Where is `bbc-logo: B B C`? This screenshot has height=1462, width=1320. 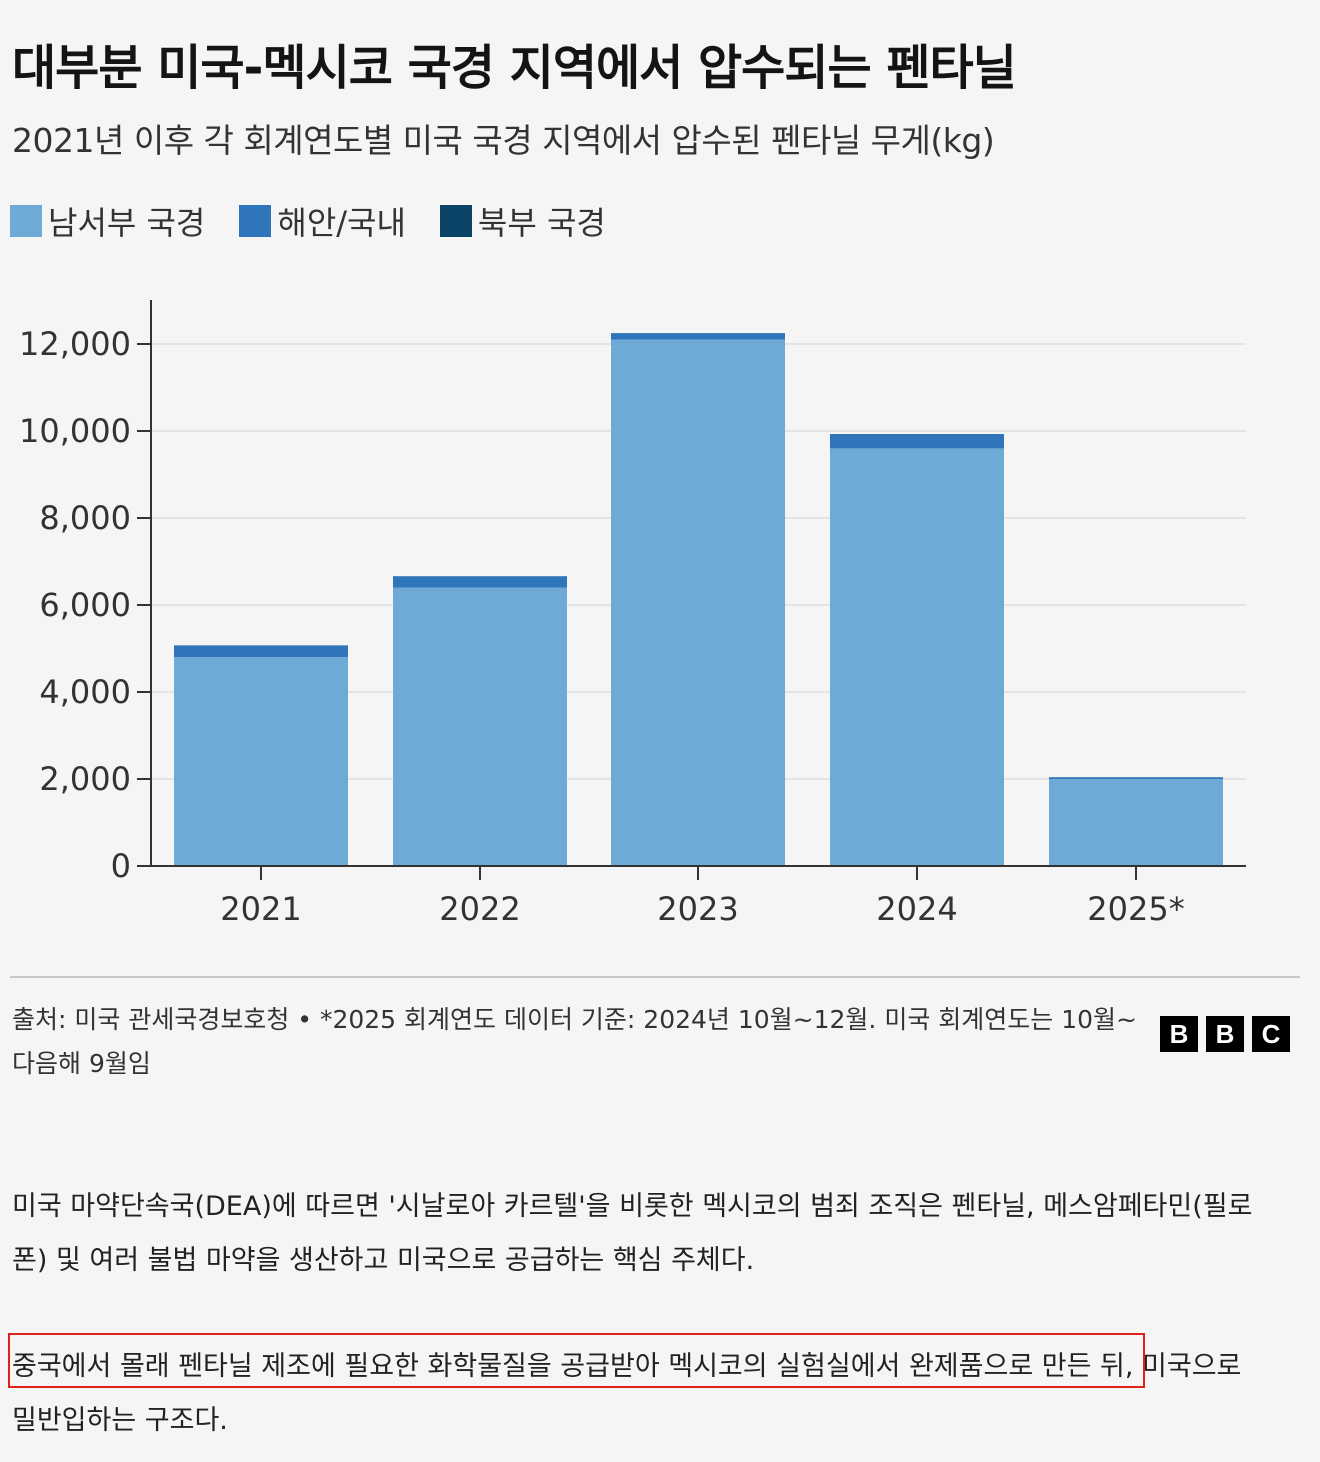
bbc-logo: B B C is located at coordinates (1229, 1034).